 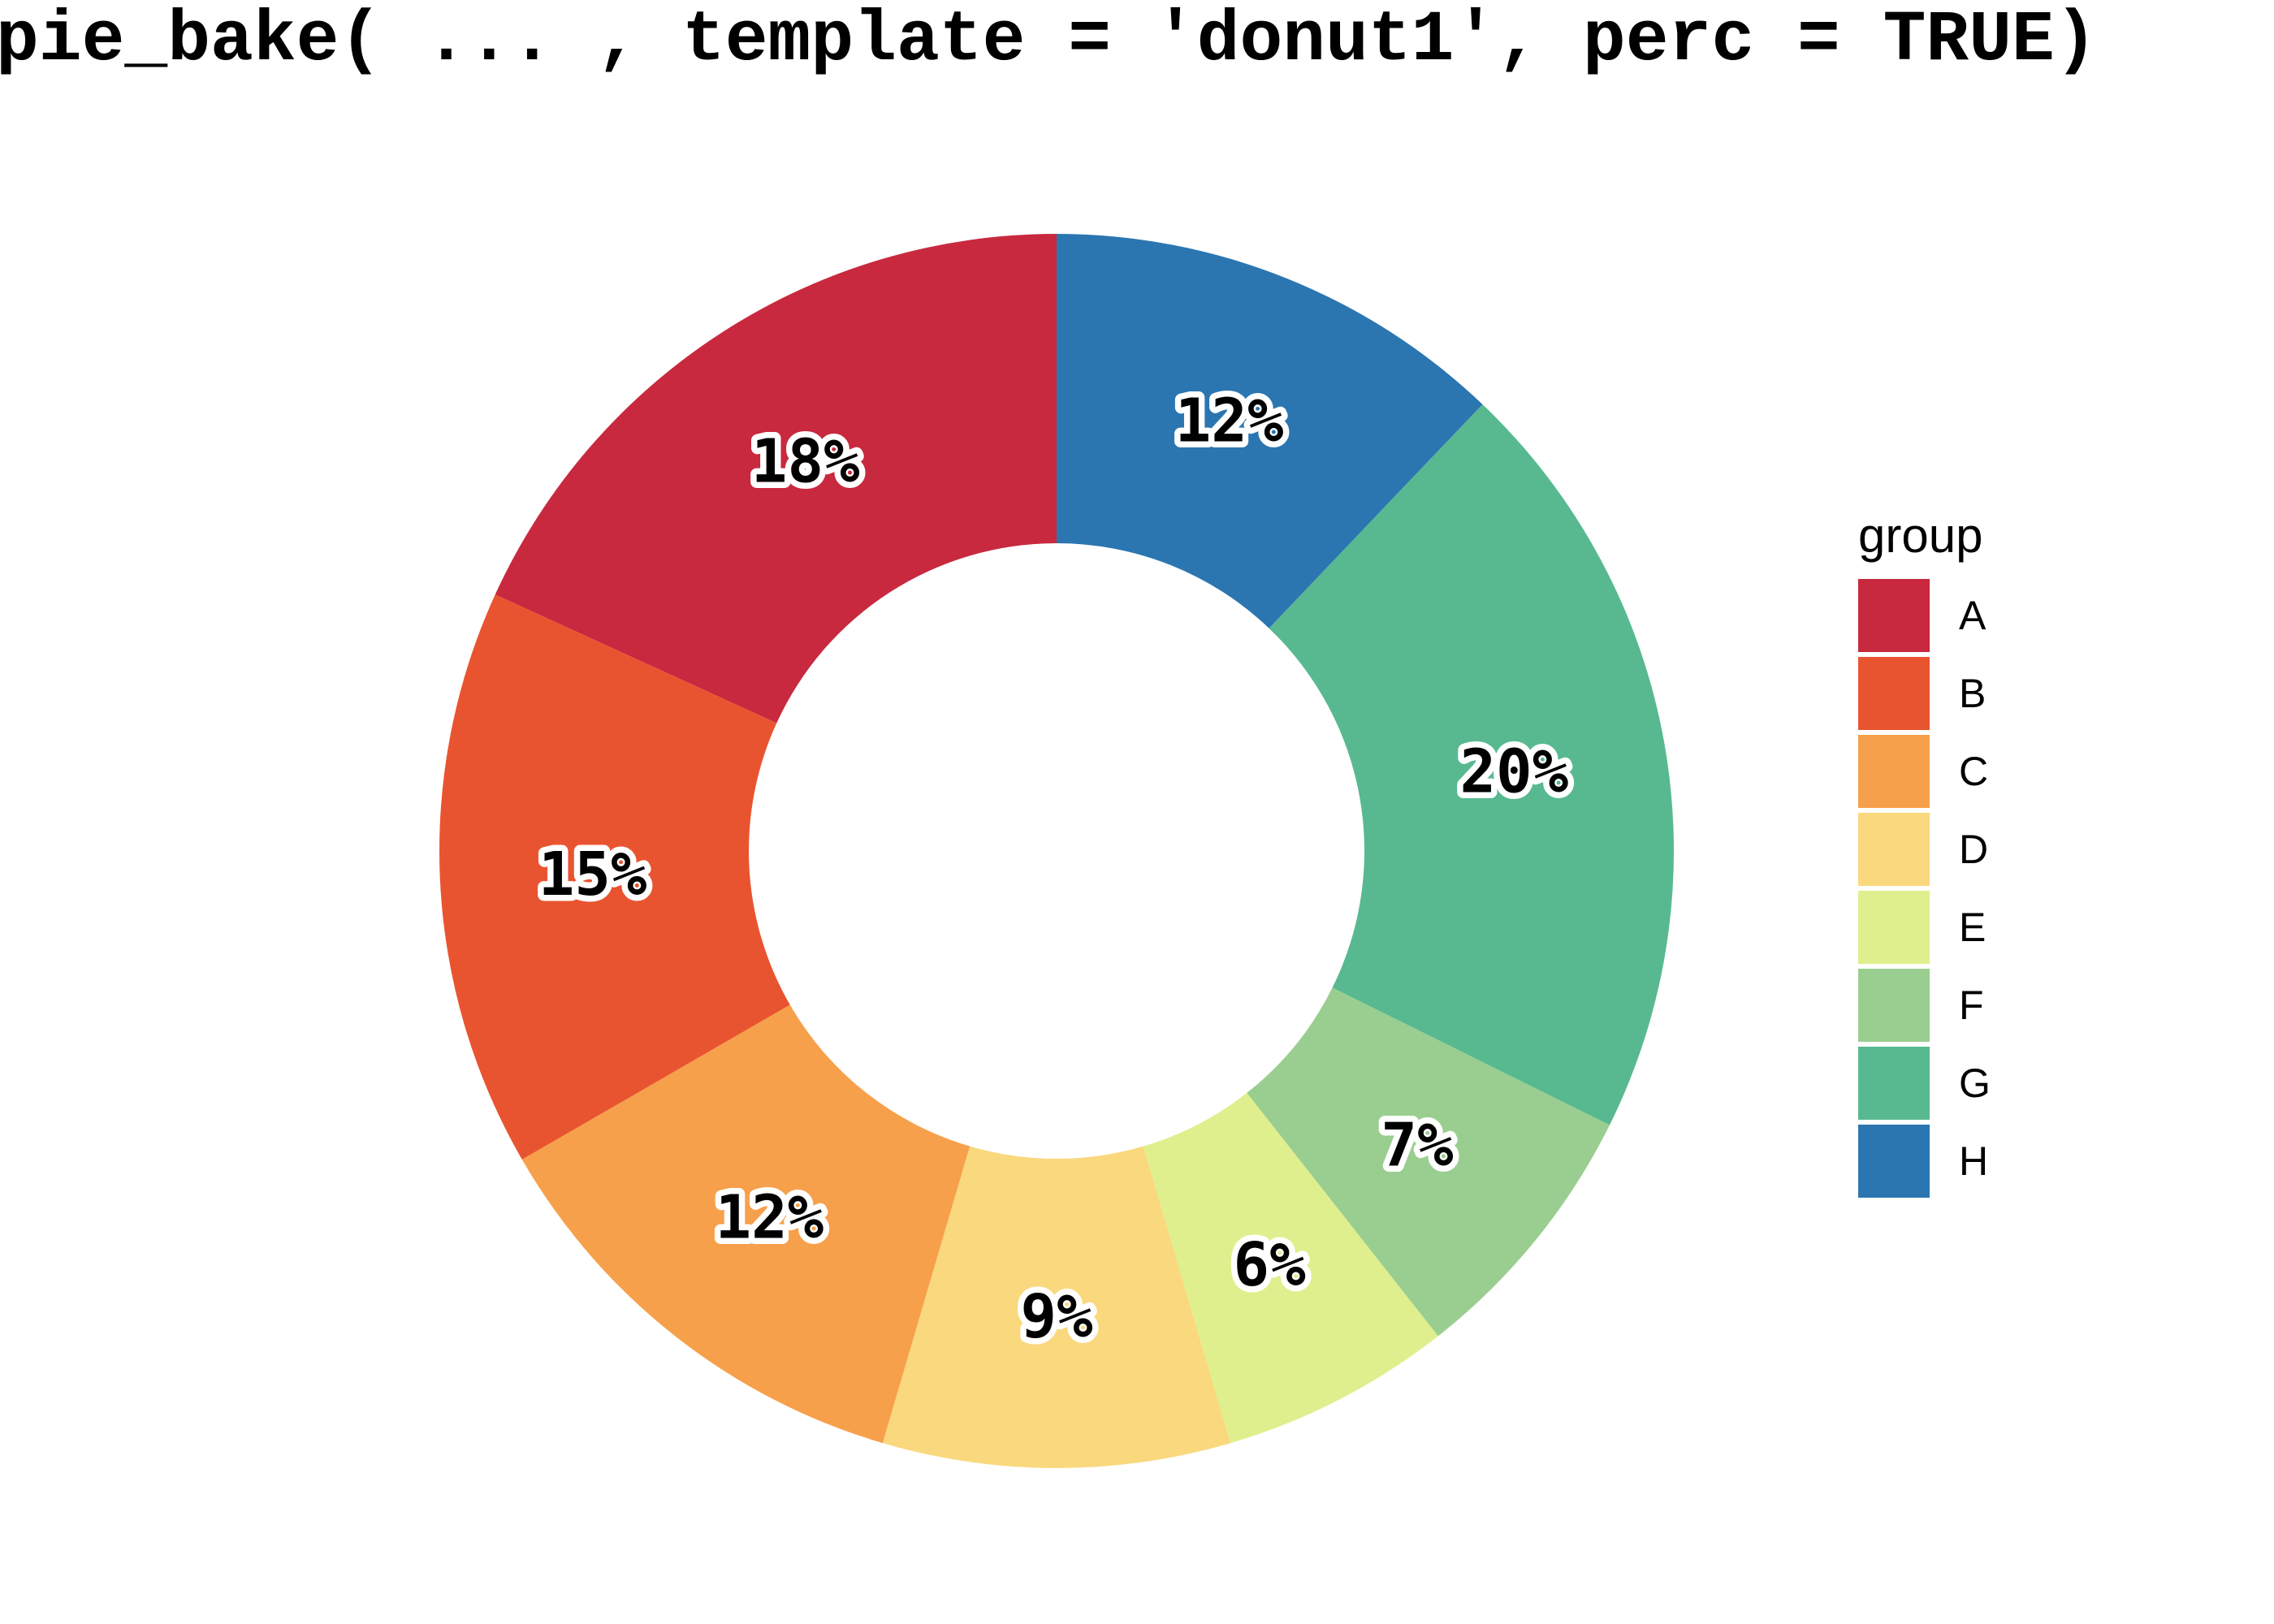 I want to click on legend-item-C: C, so click(x=1924, y=771).